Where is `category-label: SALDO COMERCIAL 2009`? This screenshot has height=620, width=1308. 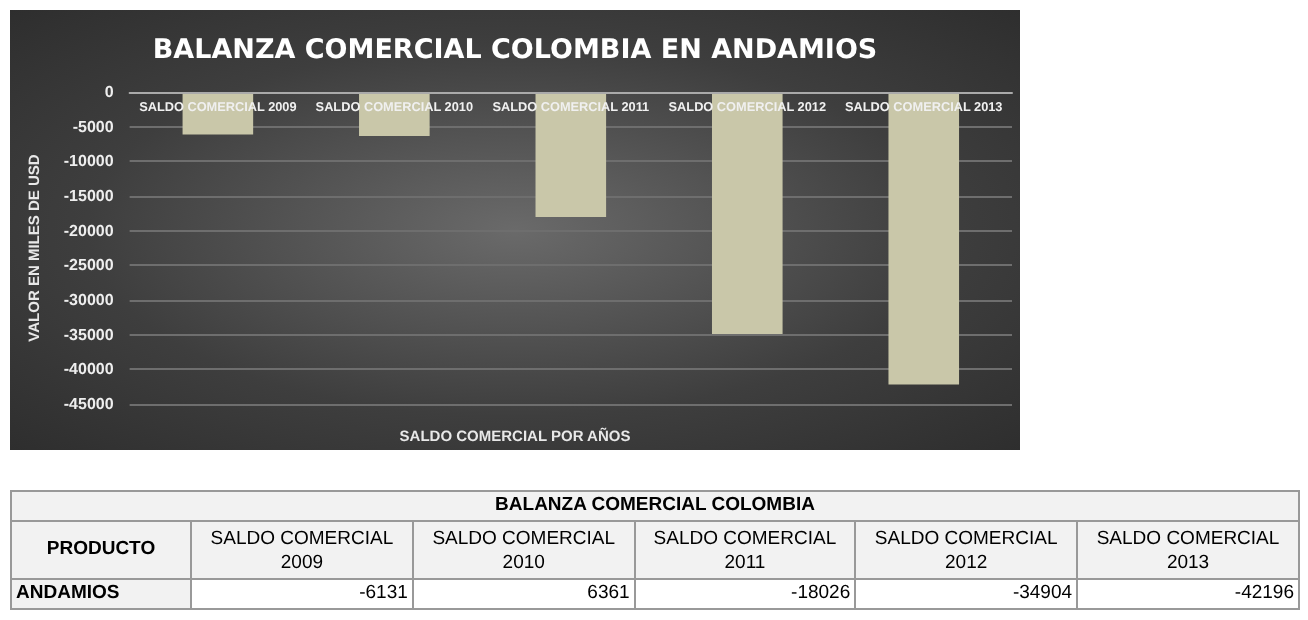
category-label: SALDO COMERCIAL 2009 is located at coordinates (302, 551).